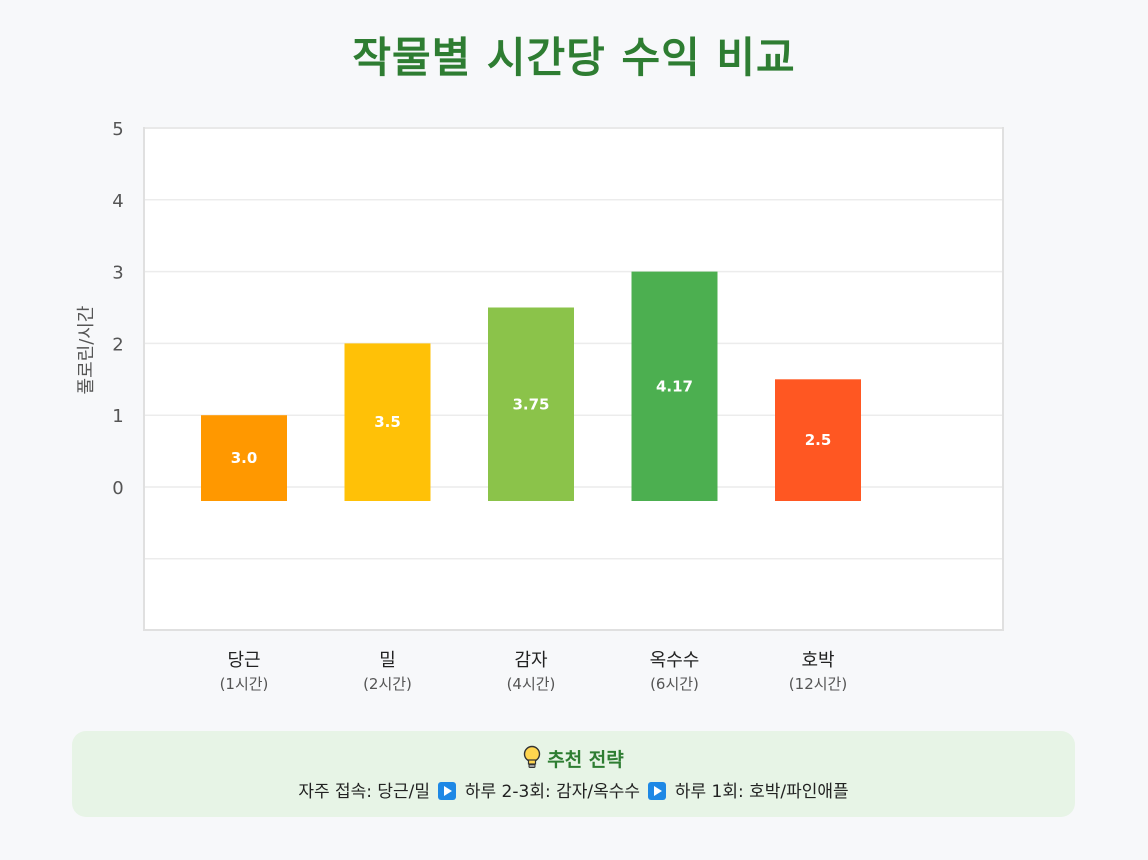 The image size is (1148, 860). Describe the element at coordinates (761, 792) in the screenshot. I see `strategy-daily-once: 하루 1회: 호박/파인애플` at that location.